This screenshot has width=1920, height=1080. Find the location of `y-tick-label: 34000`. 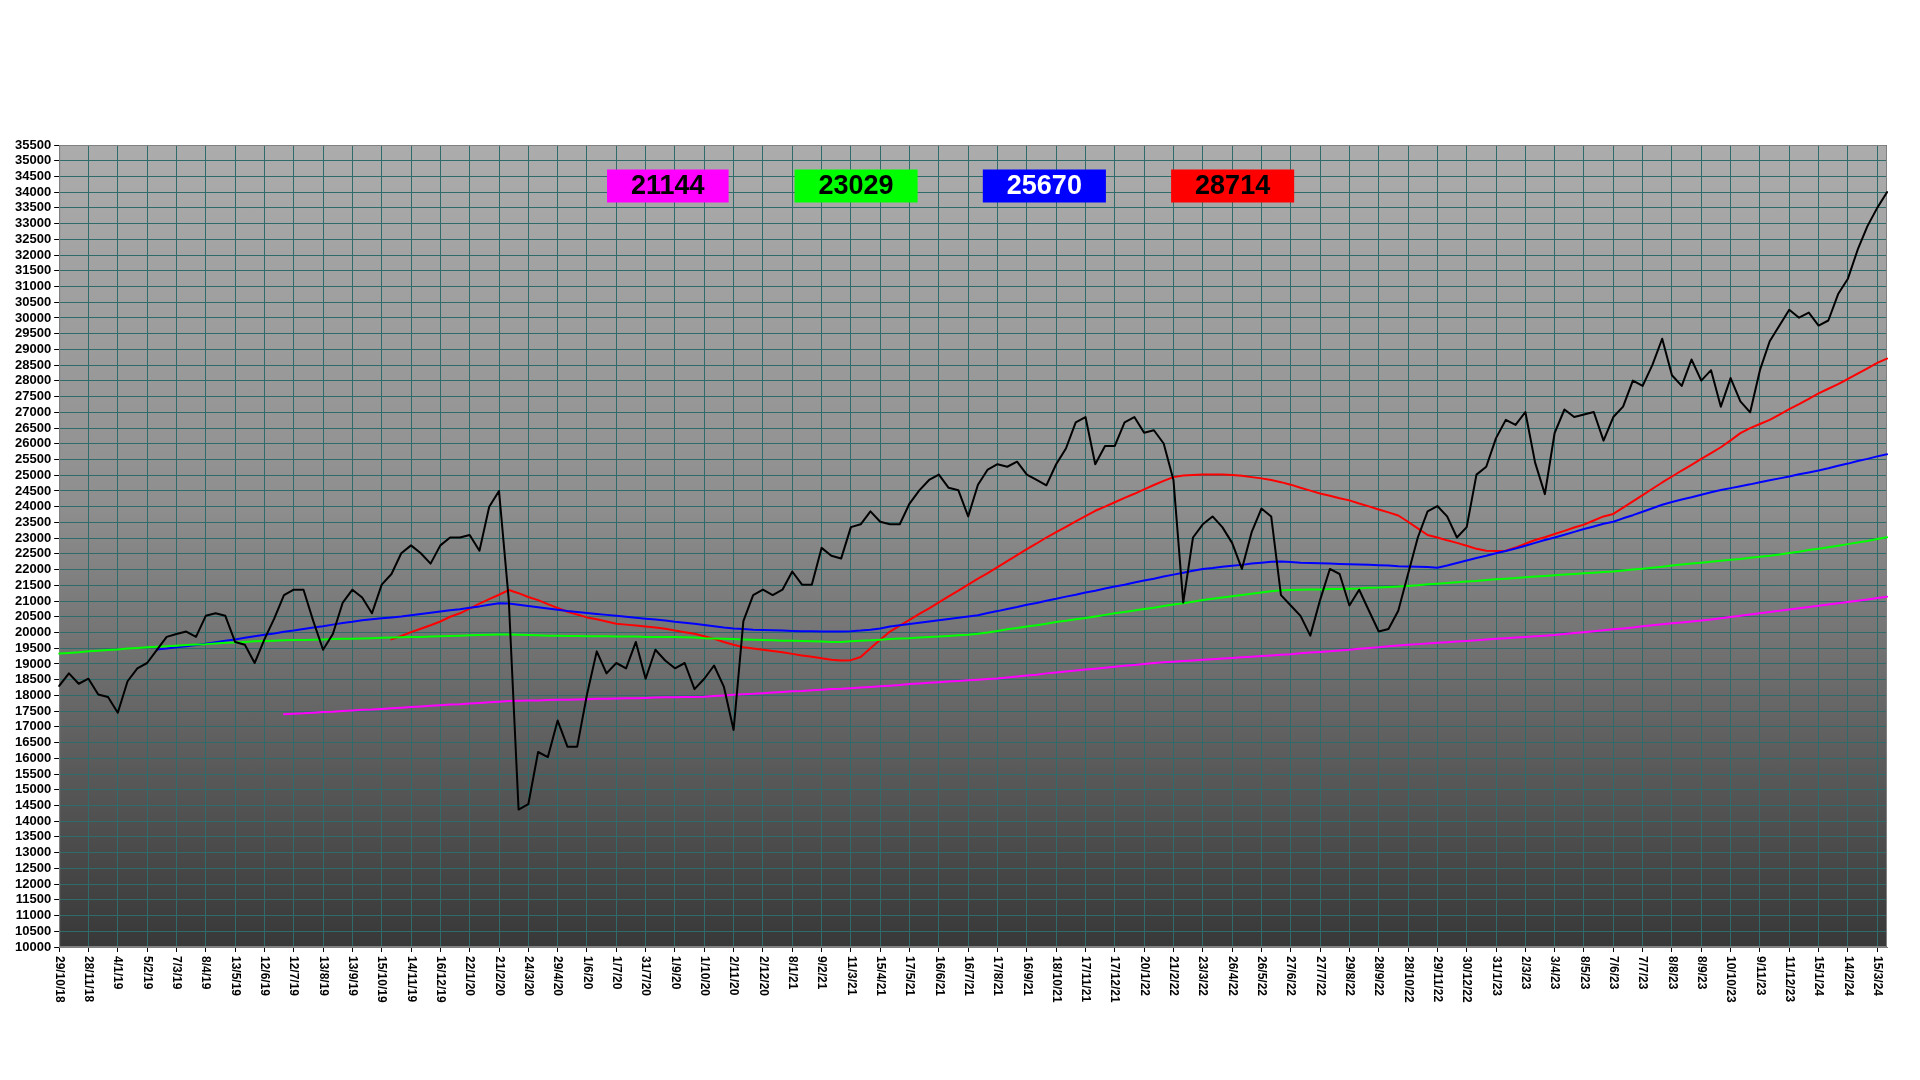

y-tick-label: 34000 is located at coordinates (33, 191).